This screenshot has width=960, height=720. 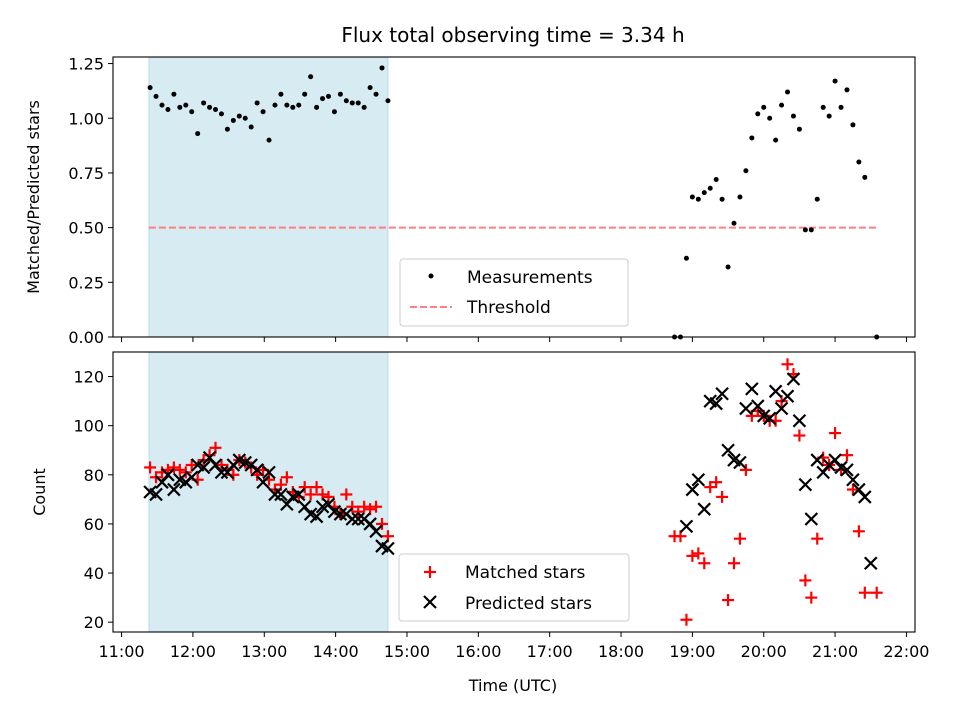 I want to click on x-tick-label: 18:00, so click(x=621, y=651).